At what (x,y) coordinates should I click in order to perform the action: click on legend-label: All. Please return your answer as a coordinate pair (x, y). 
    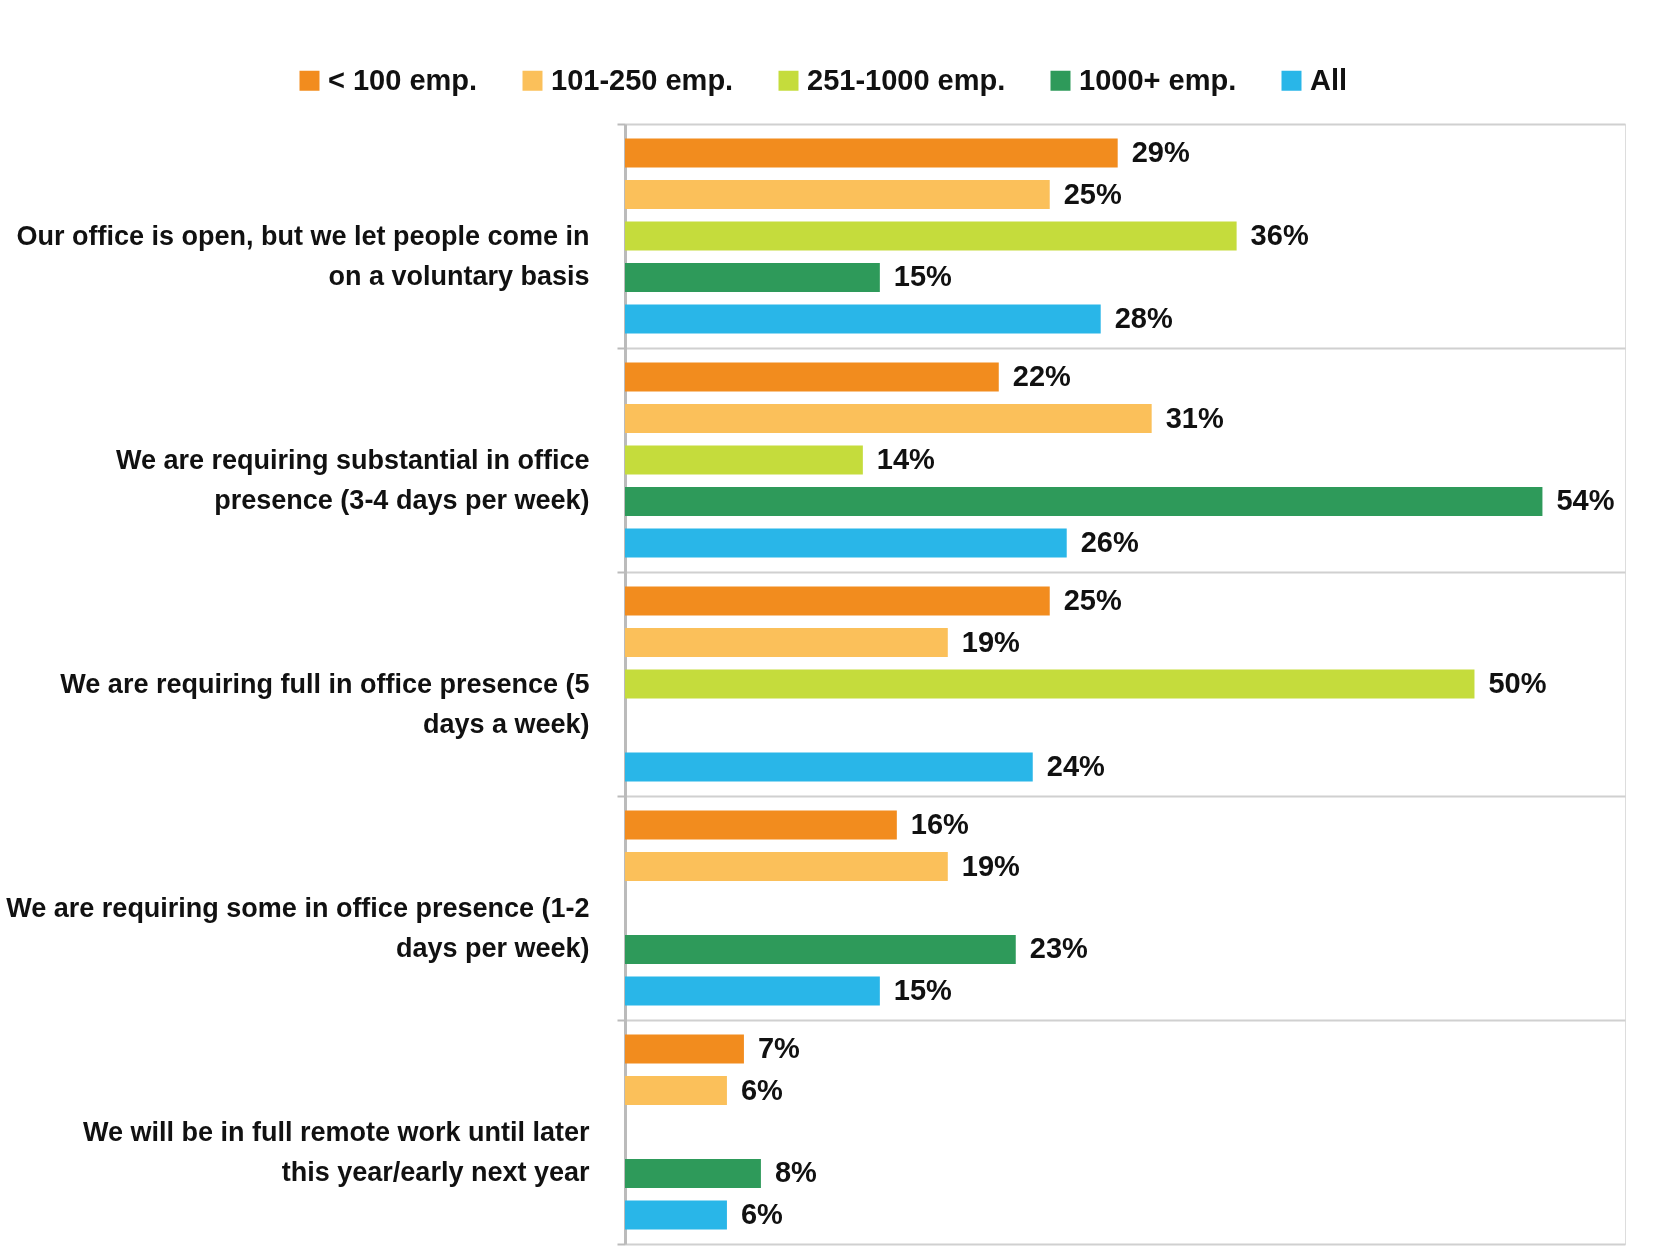
    Looking at the image, I should click on (1329, 79).